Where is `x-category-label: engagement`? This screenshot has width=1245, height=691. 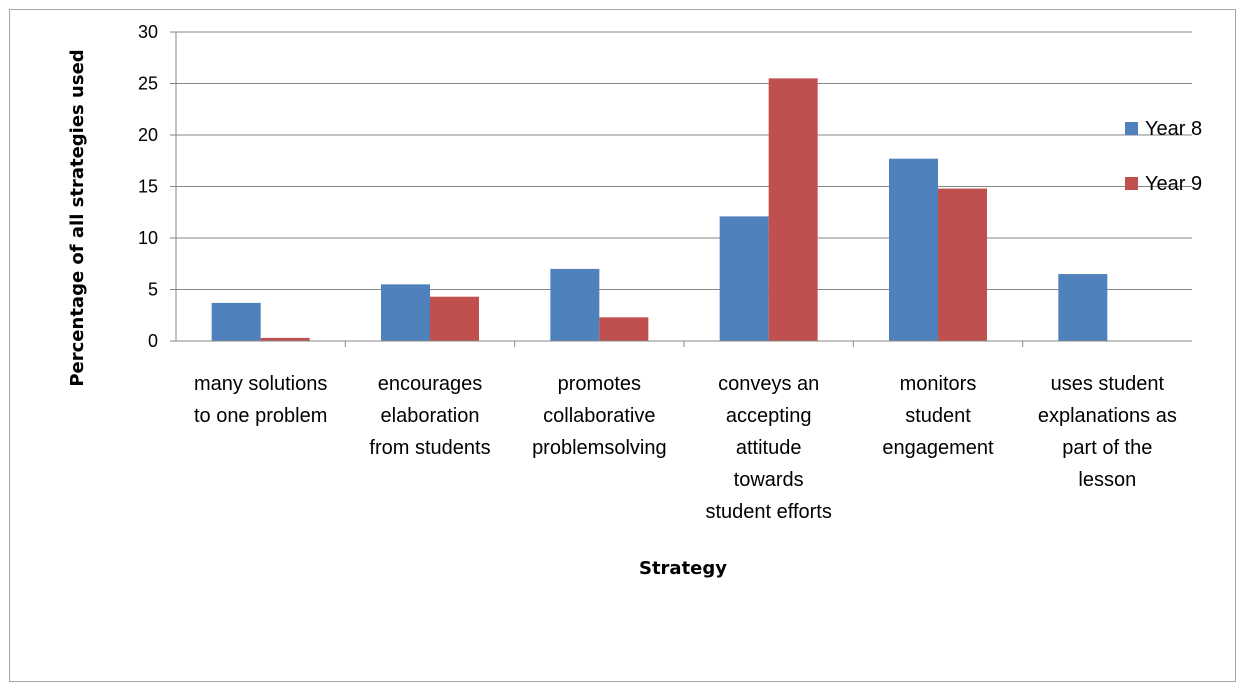
x-category-label: engagement is located at coordinates (938, 448).